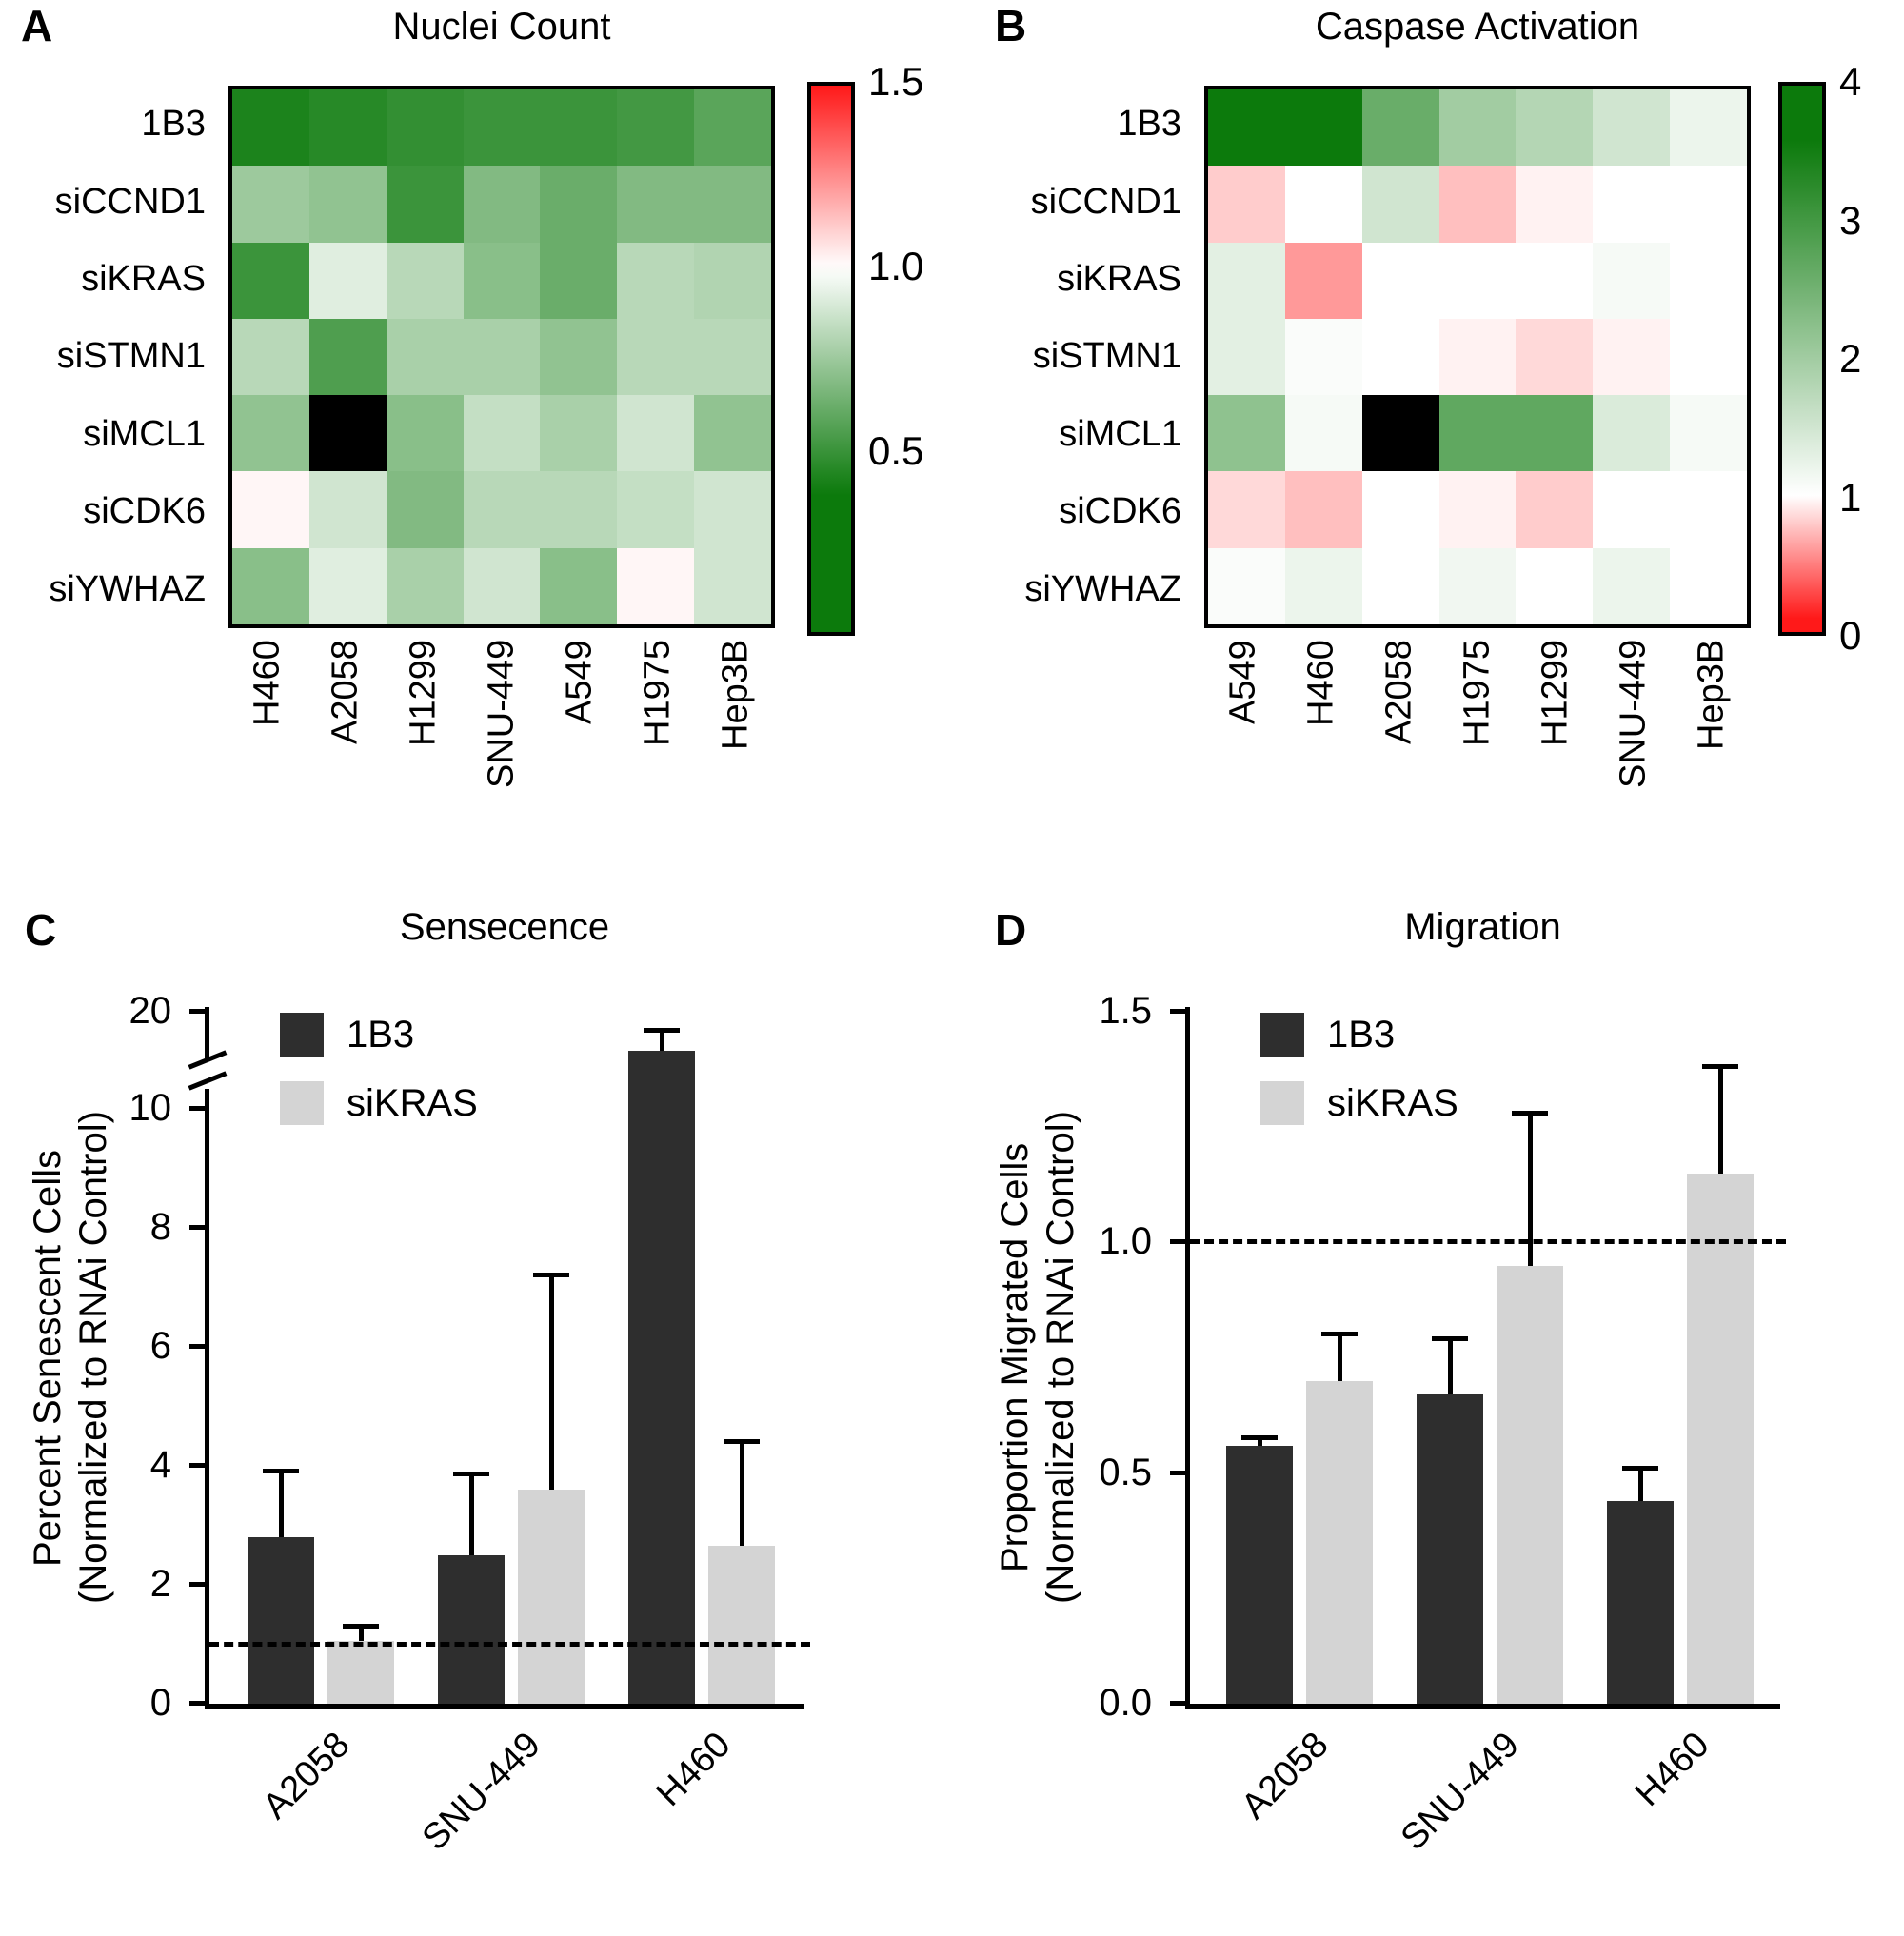 The height and width of the screenshot is (1936, 1904). Describe the element at coordinates (302, 1103) in the screenshot. I see `legend-swatch-siKRAS` at that location.